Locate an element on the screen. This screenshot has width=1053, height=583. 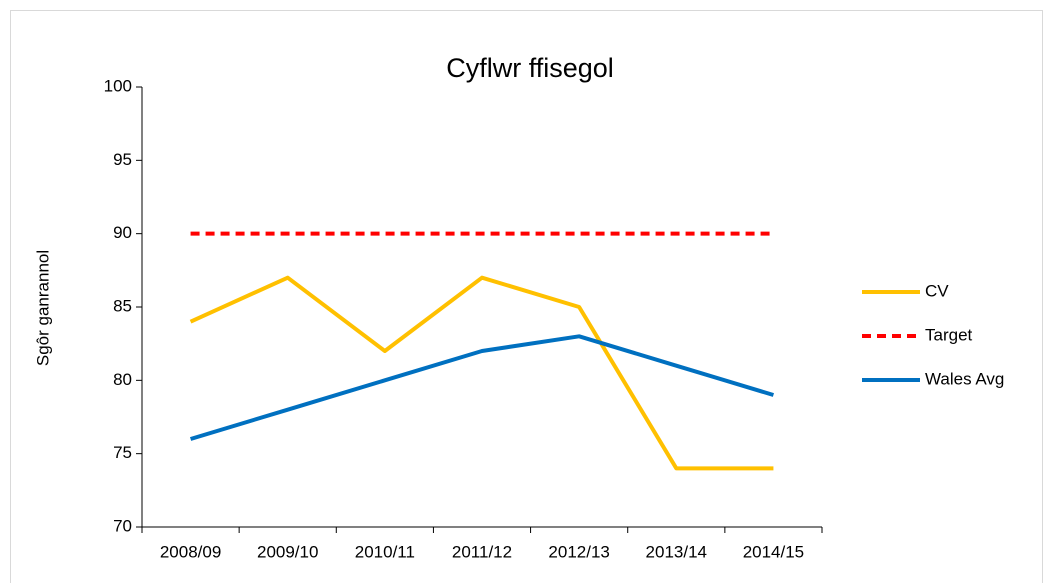
line-series is located at coordinates (482, 387).